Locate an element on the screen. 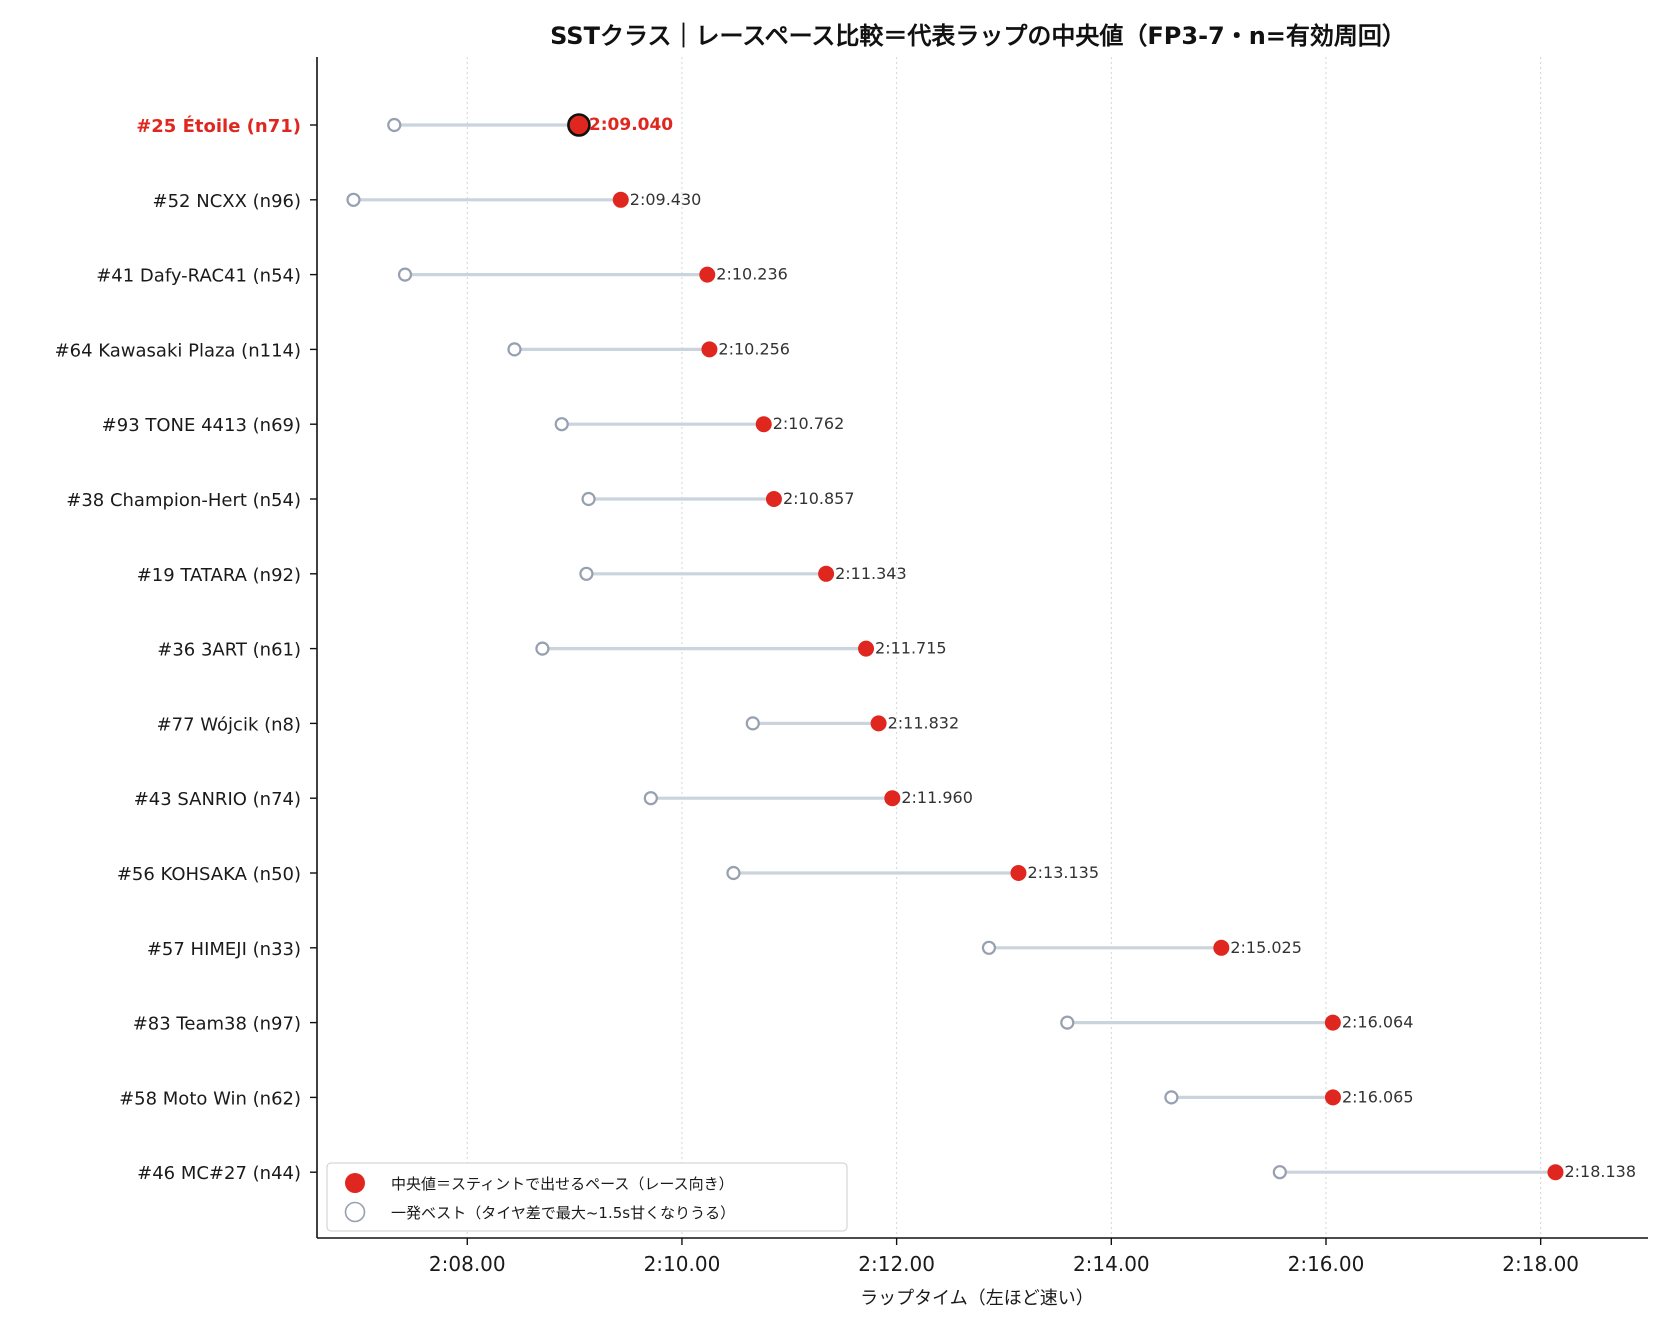 This screenshot has height=1328, width=1664. x-axis-label: ラップタイム（左ほど速い） is located at coordinates (977, 1298).